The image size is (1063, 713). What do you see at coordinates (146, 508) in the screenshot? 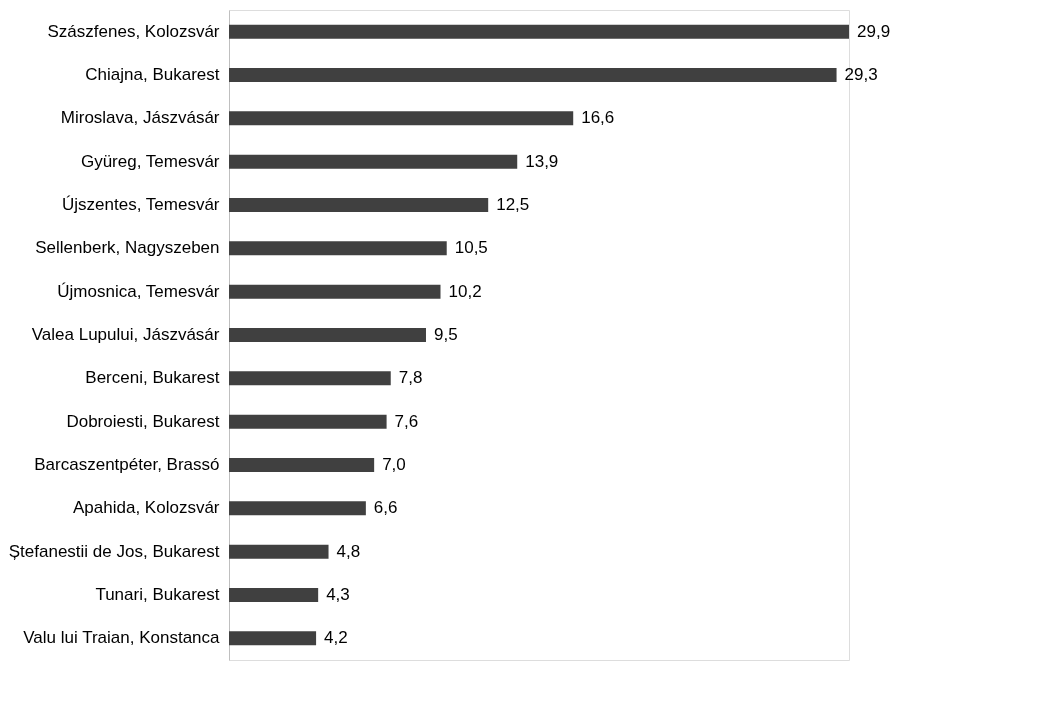
I see `y-tick-label: Apahida, Kolozsvár` at bounding box center [146, 508].